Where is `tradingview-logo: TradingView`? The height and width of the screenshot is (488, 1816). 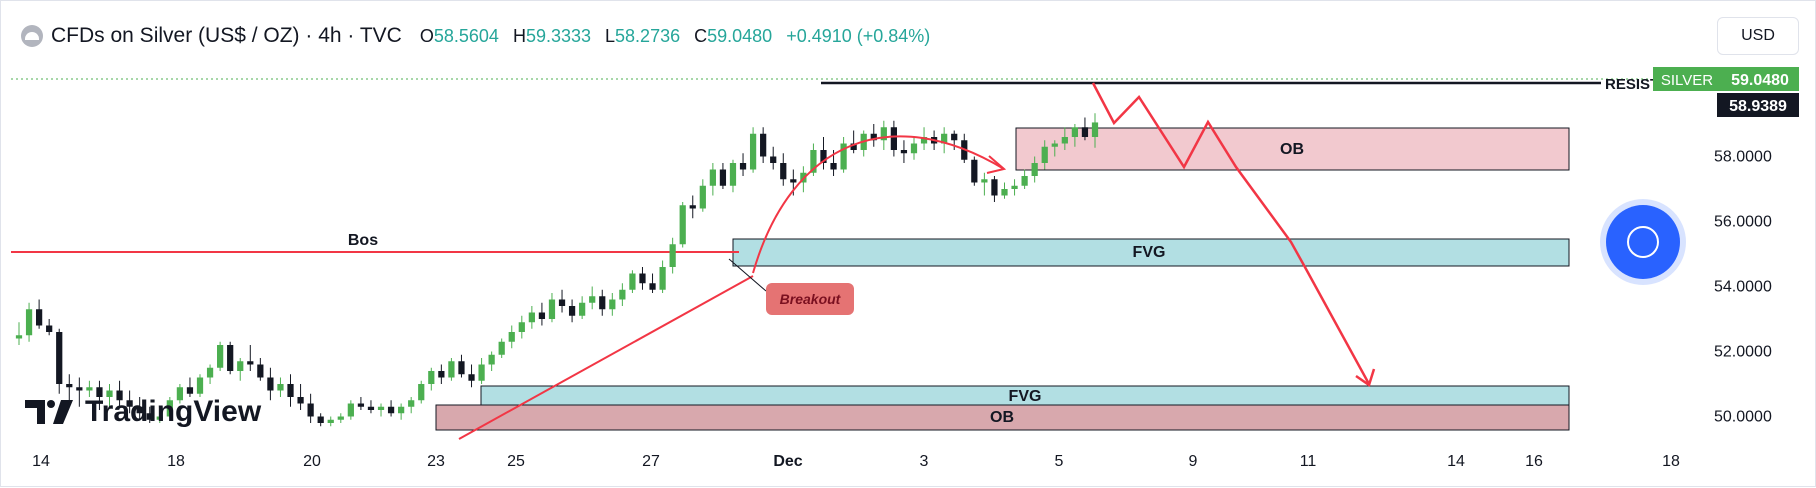 tradingview-logo: TradingView is located at coordinates (143, 412).